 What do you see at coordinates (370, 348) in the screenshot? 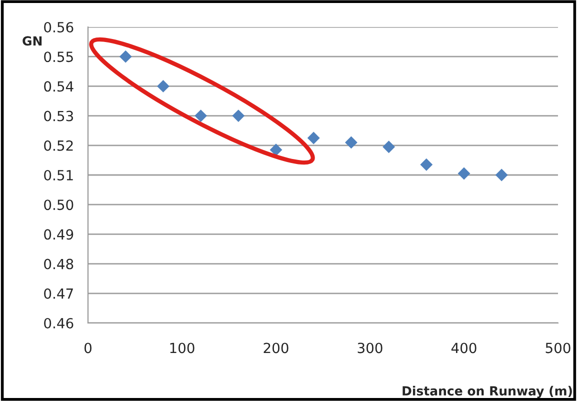
I see `x-tick-label: 300` at bounding box center [370, 348].